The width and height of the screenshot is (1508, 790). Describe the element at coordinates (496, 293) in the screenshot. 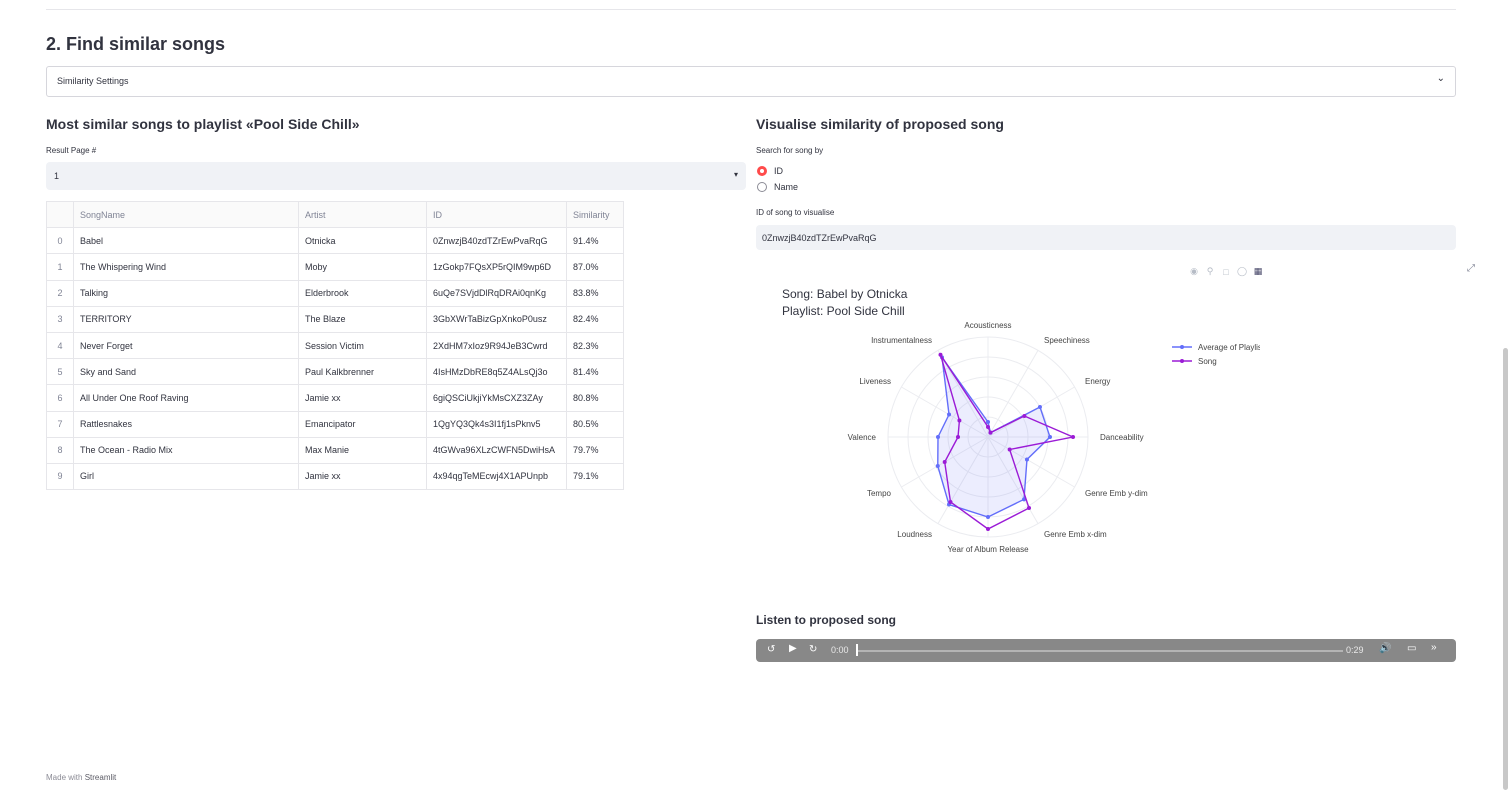

I see `table-cell: 6uQe7SVjdDlRqDRAi0qnKg` at that location.